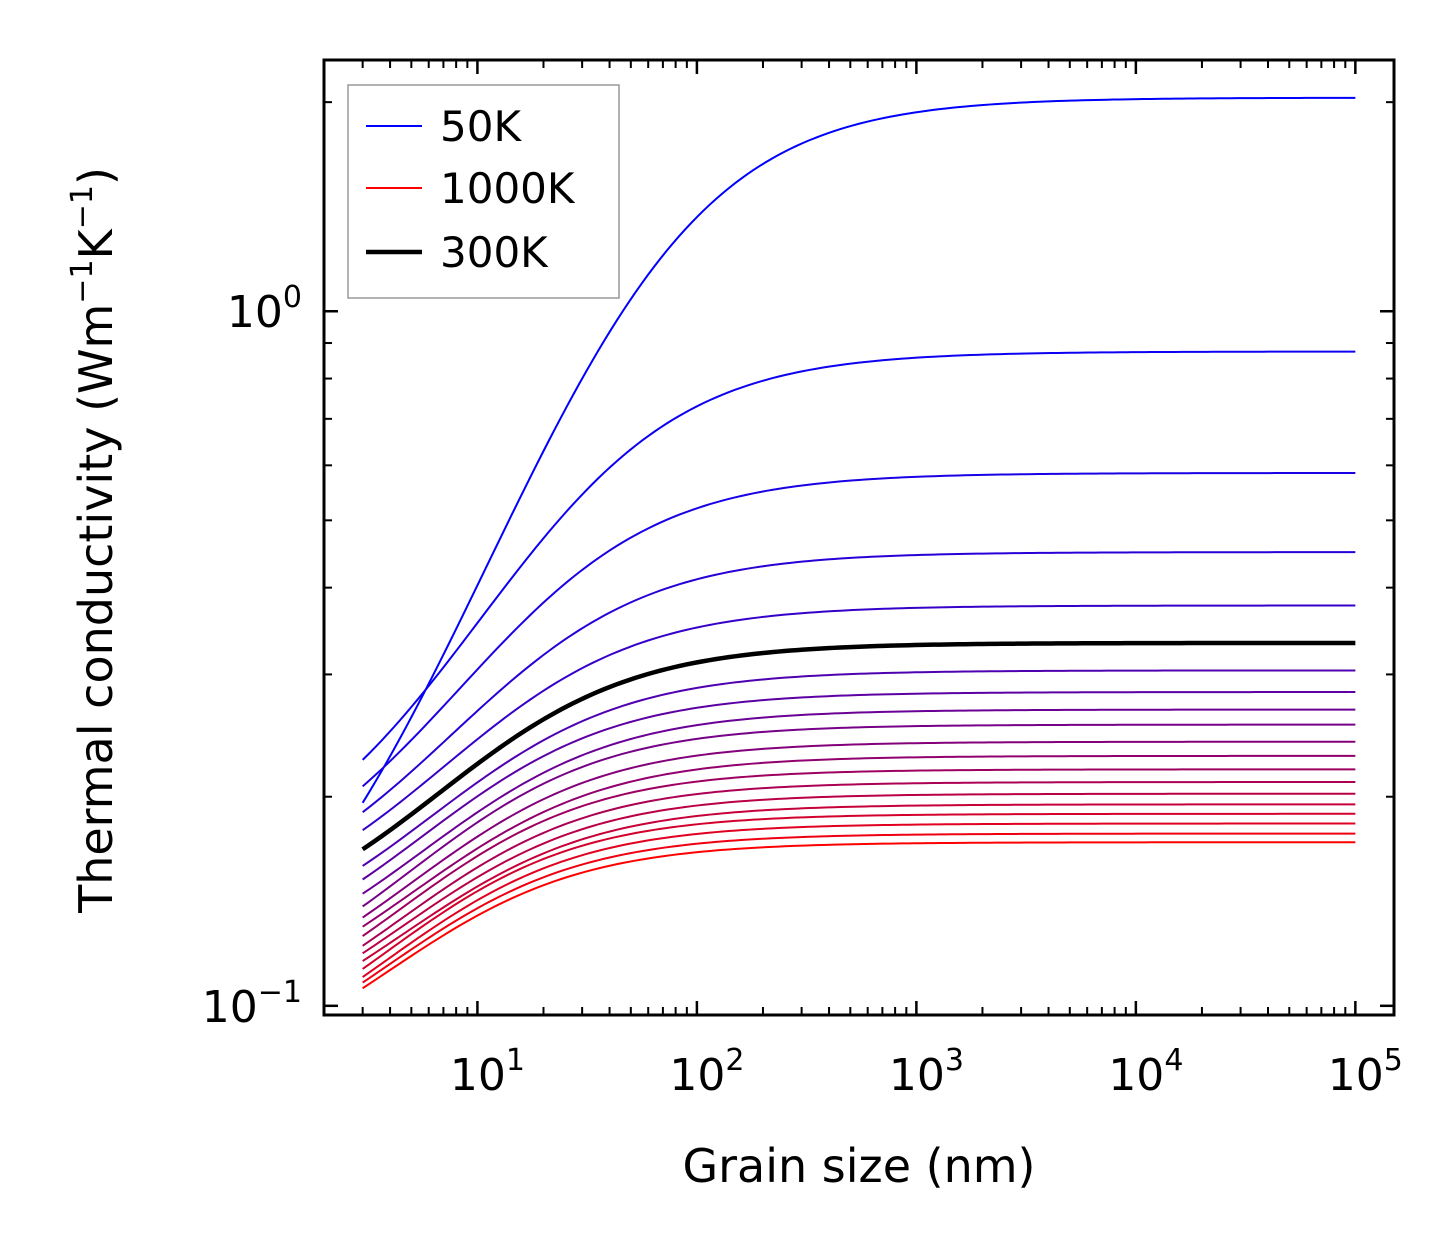  I want to click on series-line-650k, so click(859, 852).